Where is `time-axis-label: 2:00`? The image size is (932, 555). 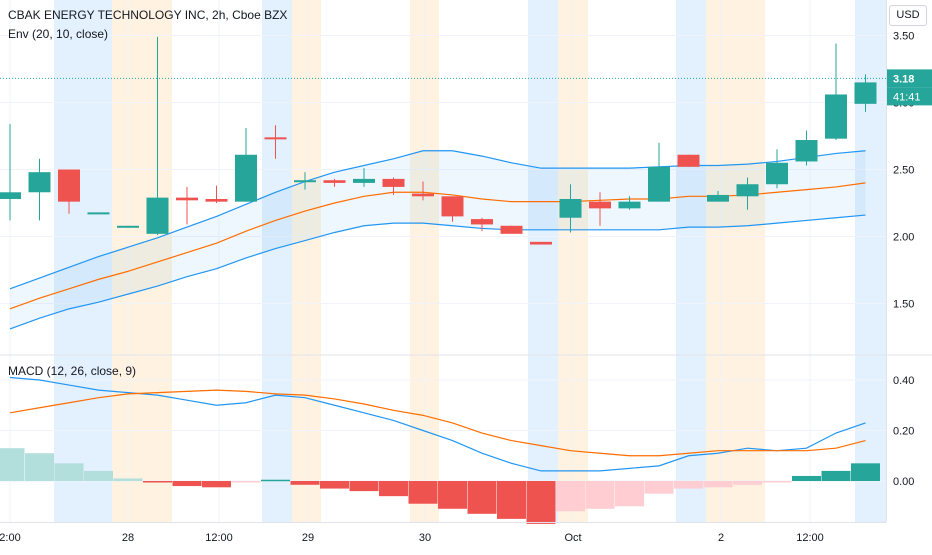
time-axis-label: 2:00 is located at coordinates (10, 538).